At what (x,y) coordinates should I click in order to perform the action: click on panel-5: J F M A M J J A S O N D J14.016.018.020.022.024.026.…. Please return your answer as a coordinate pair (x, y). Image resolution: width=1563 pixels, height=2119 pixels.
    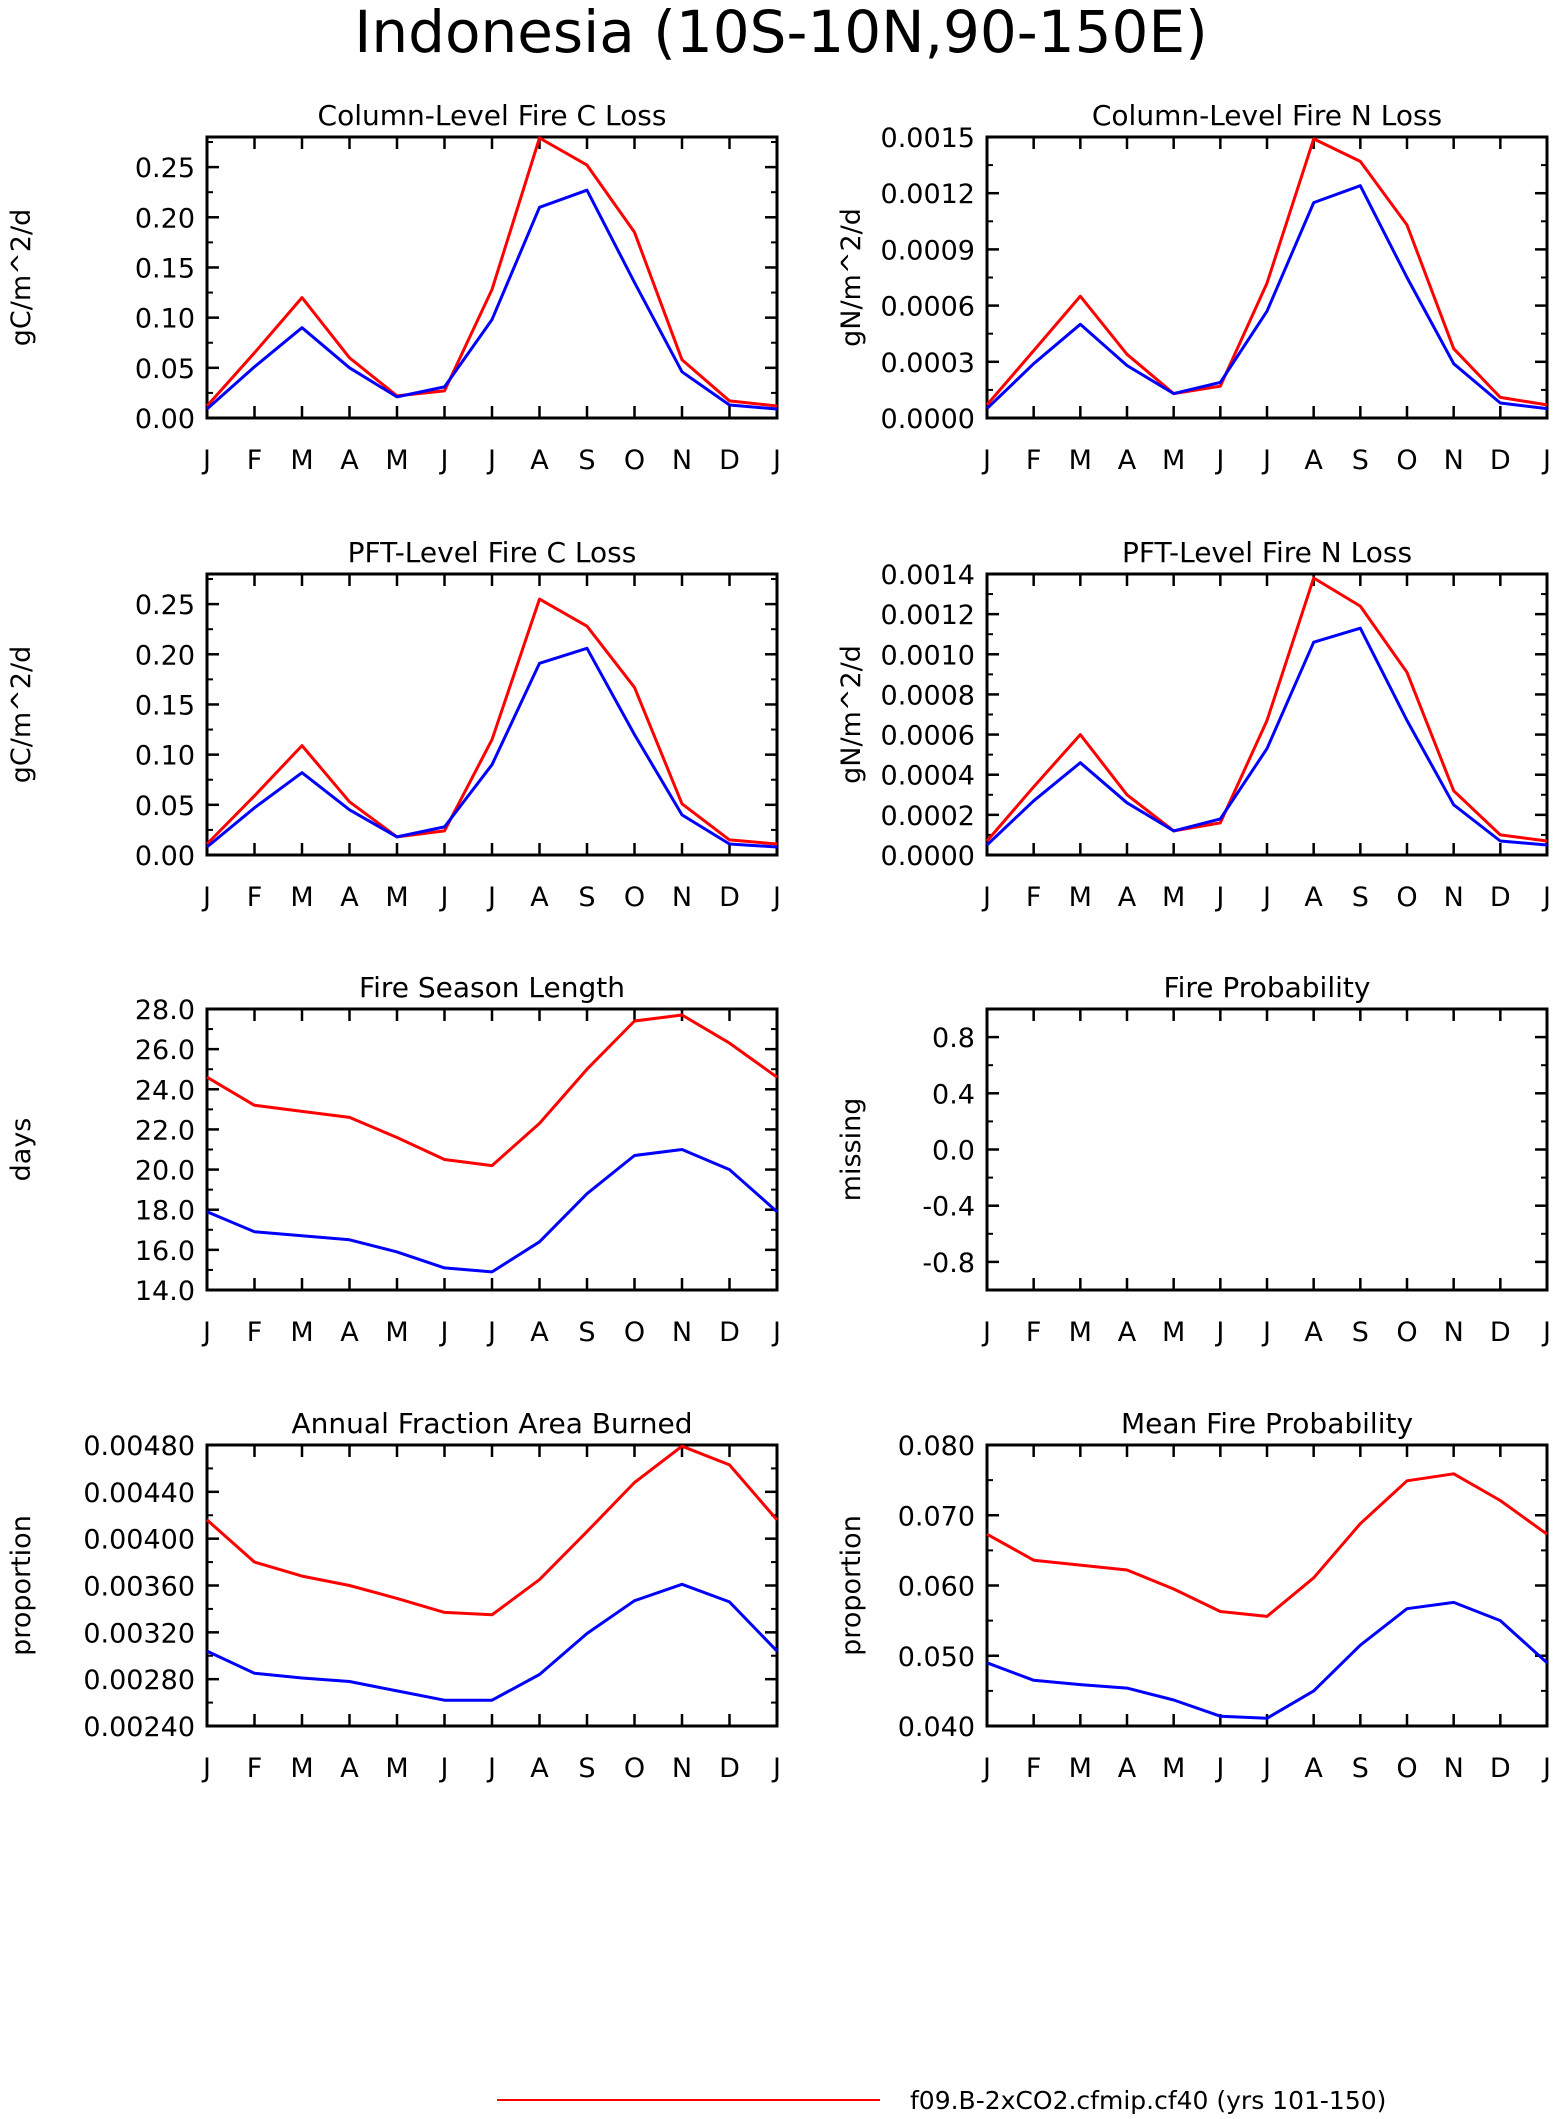
    Looking at the image, I should click on (393, 1159).